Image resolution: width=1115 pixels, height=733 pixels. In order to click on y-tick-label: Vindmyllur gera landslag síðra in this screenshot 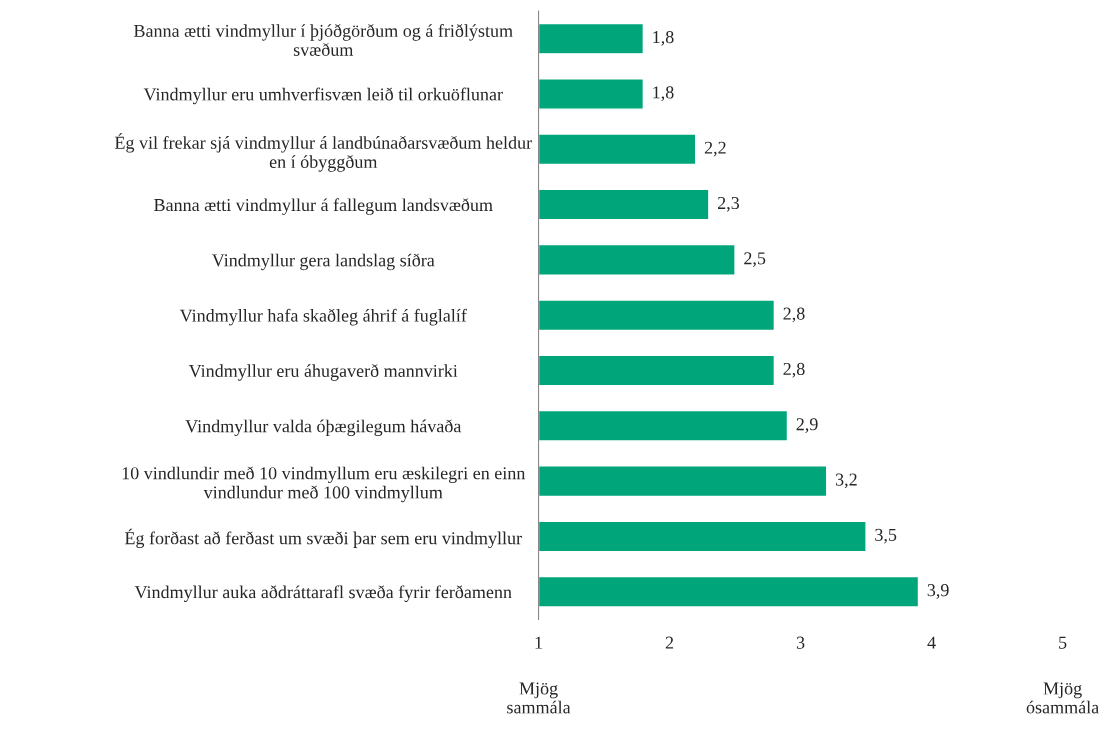, I will do `click(323, 262)`.